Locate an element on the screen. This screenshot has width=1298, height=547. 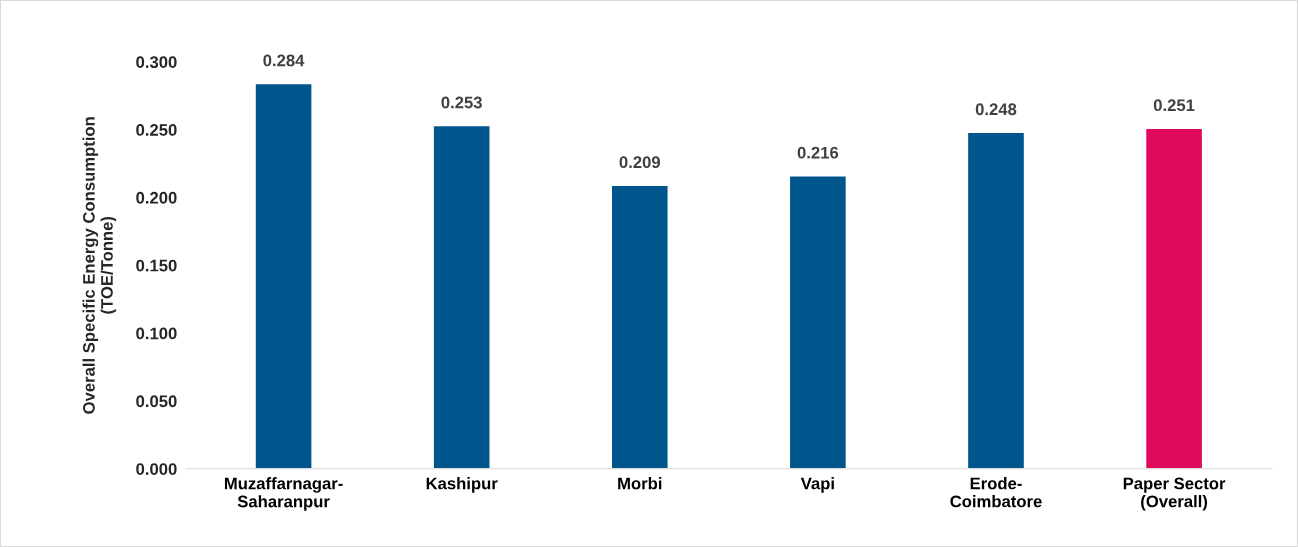
y-tick-label: 0.300 is located at coordinates (156, 62).